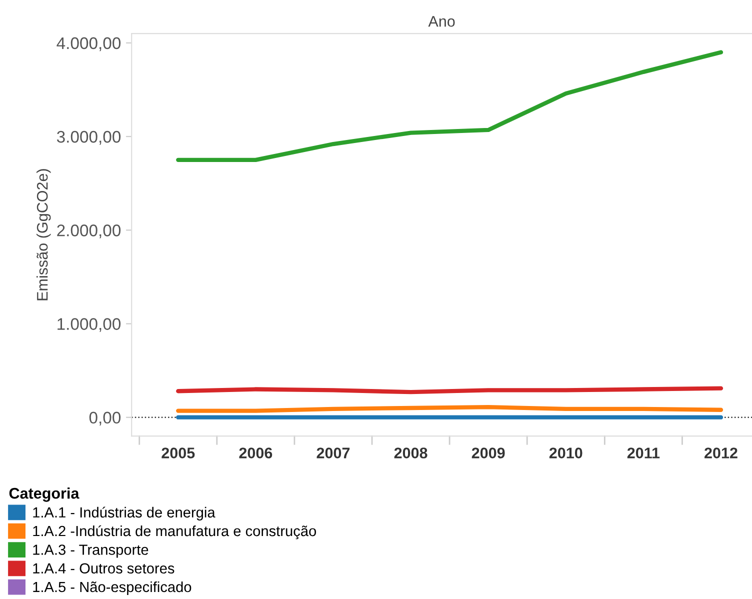  What do you see at coordinates (89, 325) in the screenshot?
I see `y-tick-label: 1.000,00` at bounding box center [89, 325].